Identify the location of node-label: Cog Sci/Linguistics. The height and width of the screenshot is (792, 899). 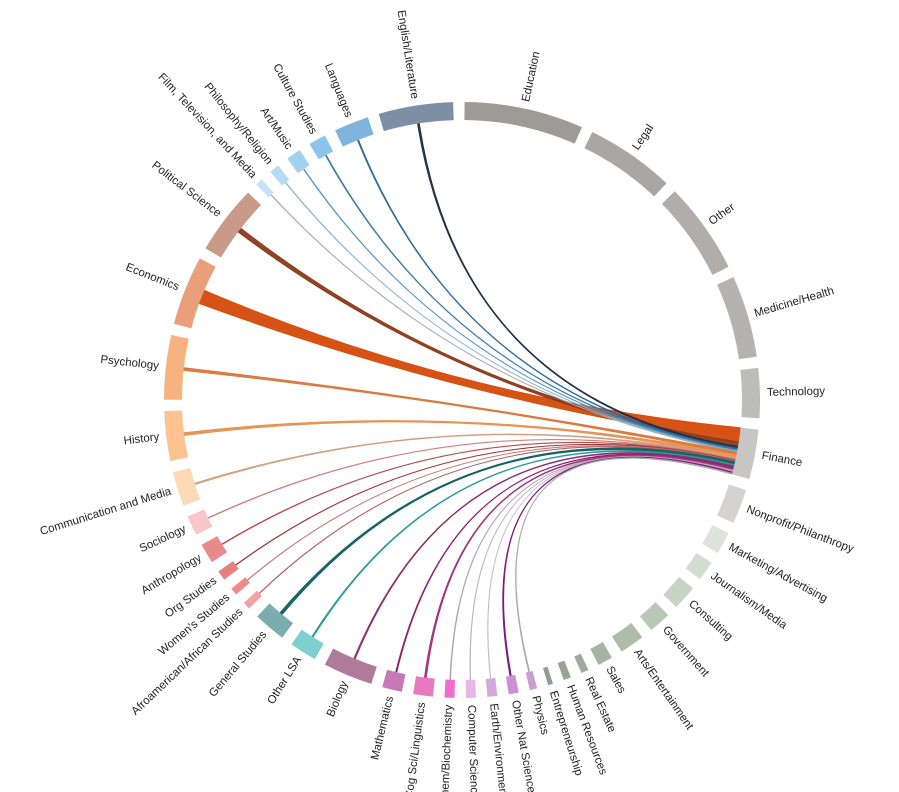
(415, 746).